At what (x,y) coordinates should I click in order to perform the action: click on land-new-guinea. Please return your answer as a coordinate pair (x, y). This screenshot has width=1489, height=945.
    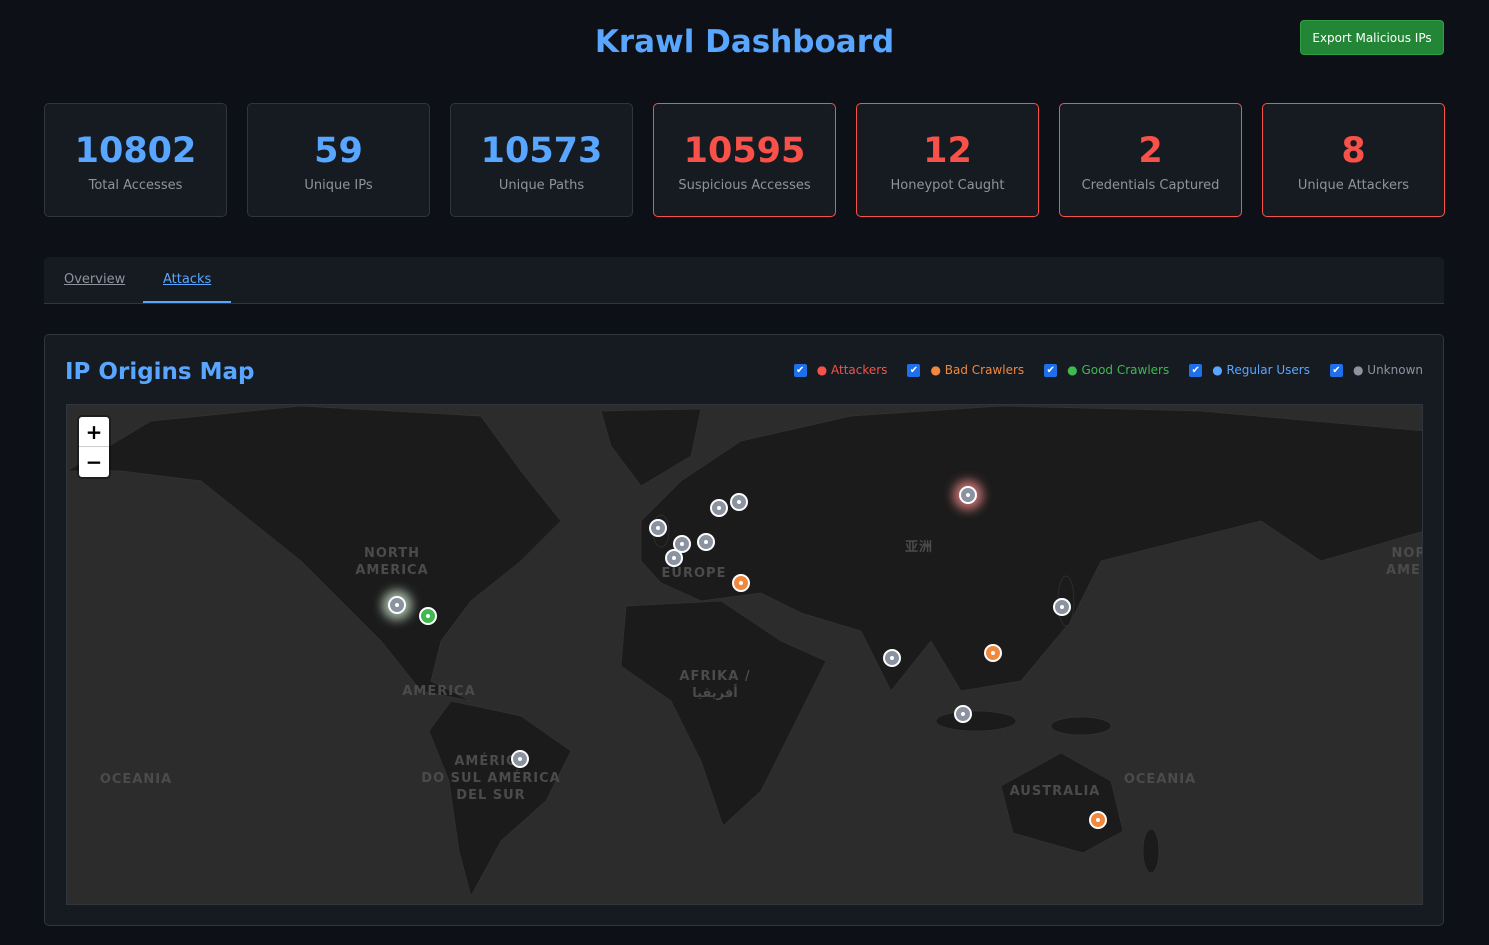
    Looking at the image, I should click on (1081, 726).